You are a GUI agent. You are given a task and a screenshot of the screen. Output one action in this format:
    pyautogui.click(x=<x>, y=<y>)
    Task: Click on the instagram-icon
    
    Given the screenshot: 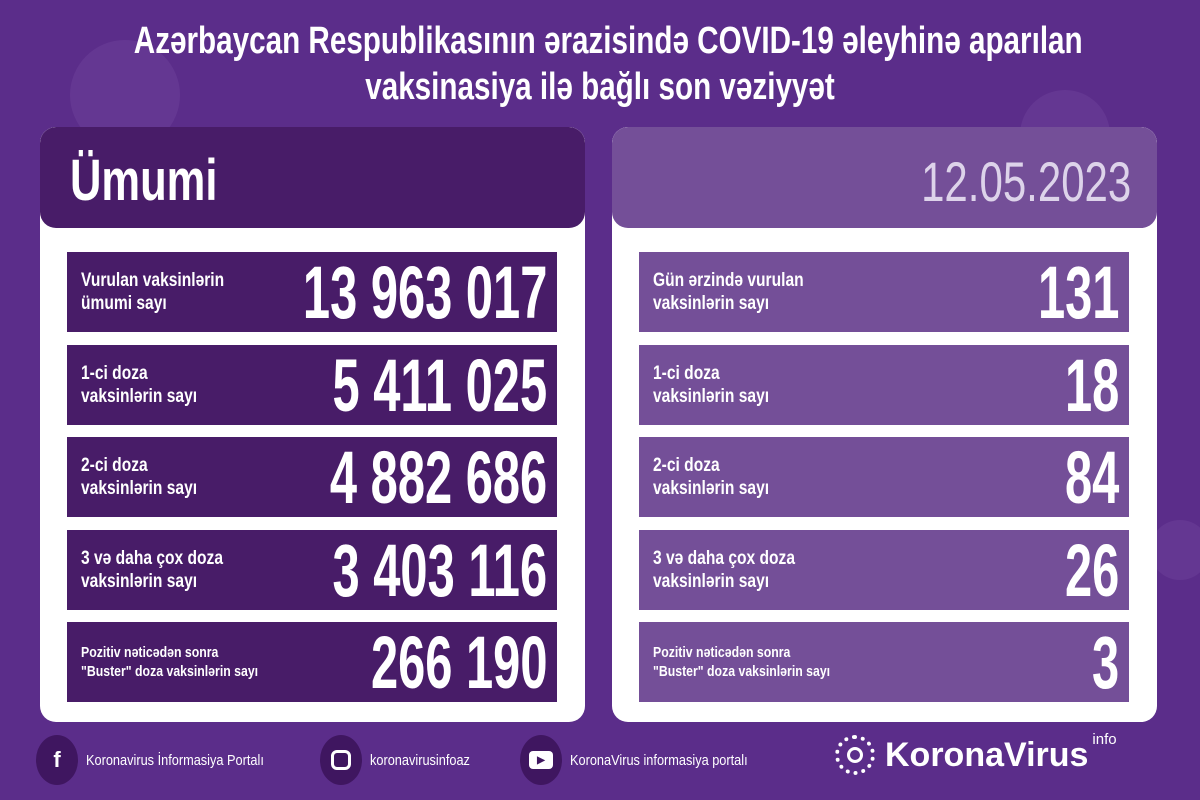 What is the action you would take?
    pyautogui.click(x=341, y=760)
    